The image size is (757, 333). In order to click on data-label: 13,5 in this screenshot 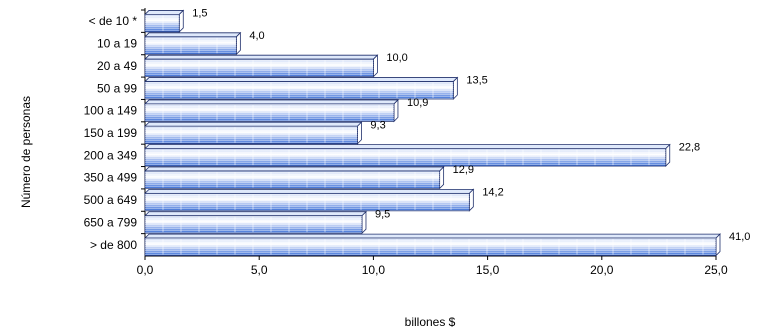, I will do `click(476, 81)`.